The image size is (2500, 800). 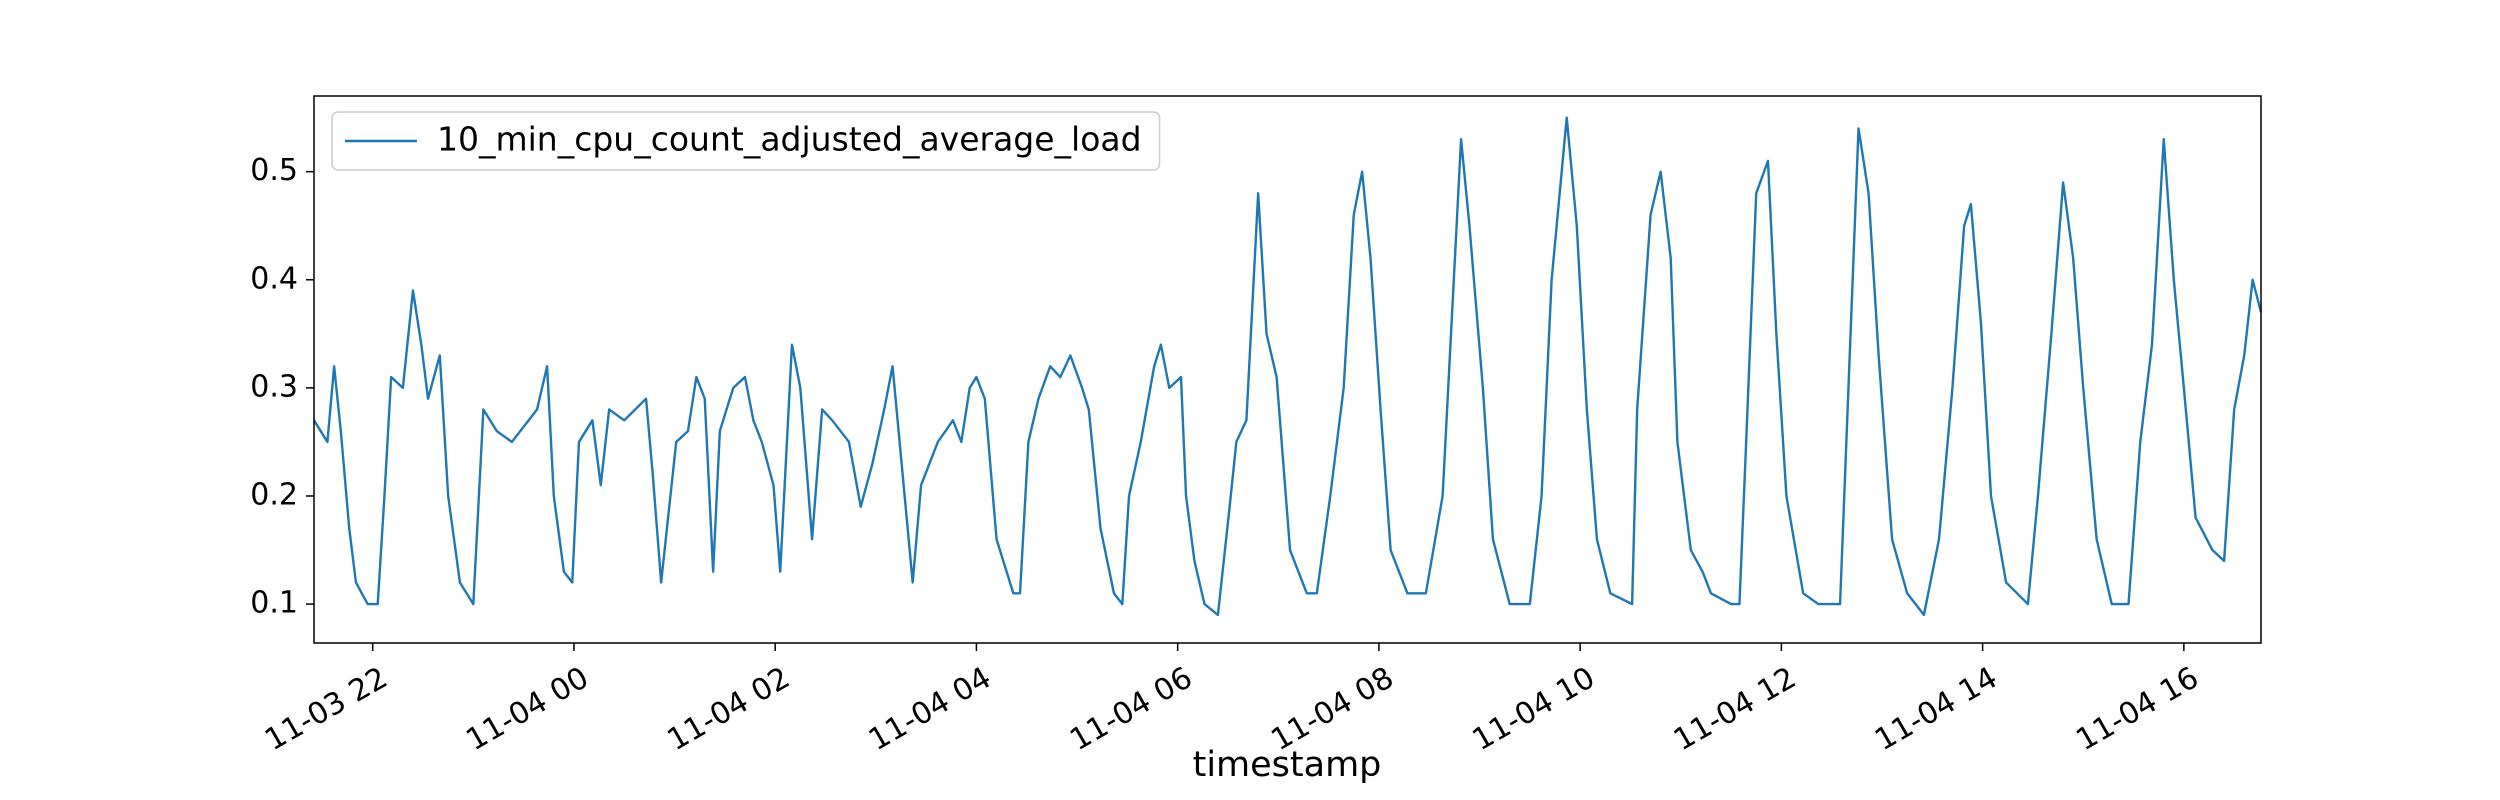 I want to click on x-tick-label: 11-04 04, so click(x=930, y=709).